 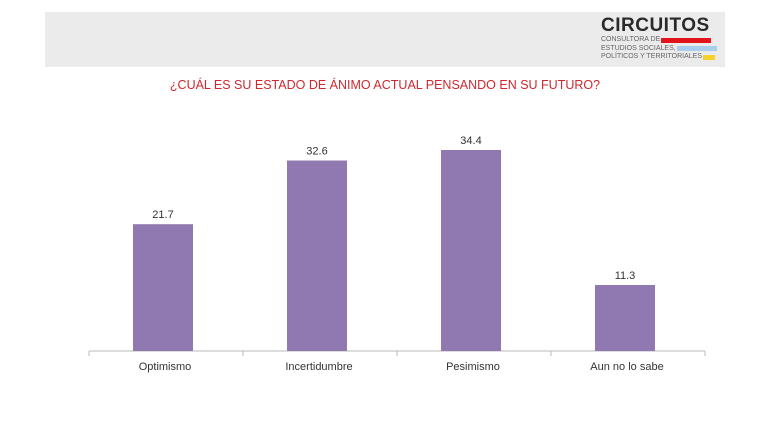 What do you see at coordinates (316, 152) in the screenshot?
I see `data-label: 32.6` at bounding box center [316, 152].